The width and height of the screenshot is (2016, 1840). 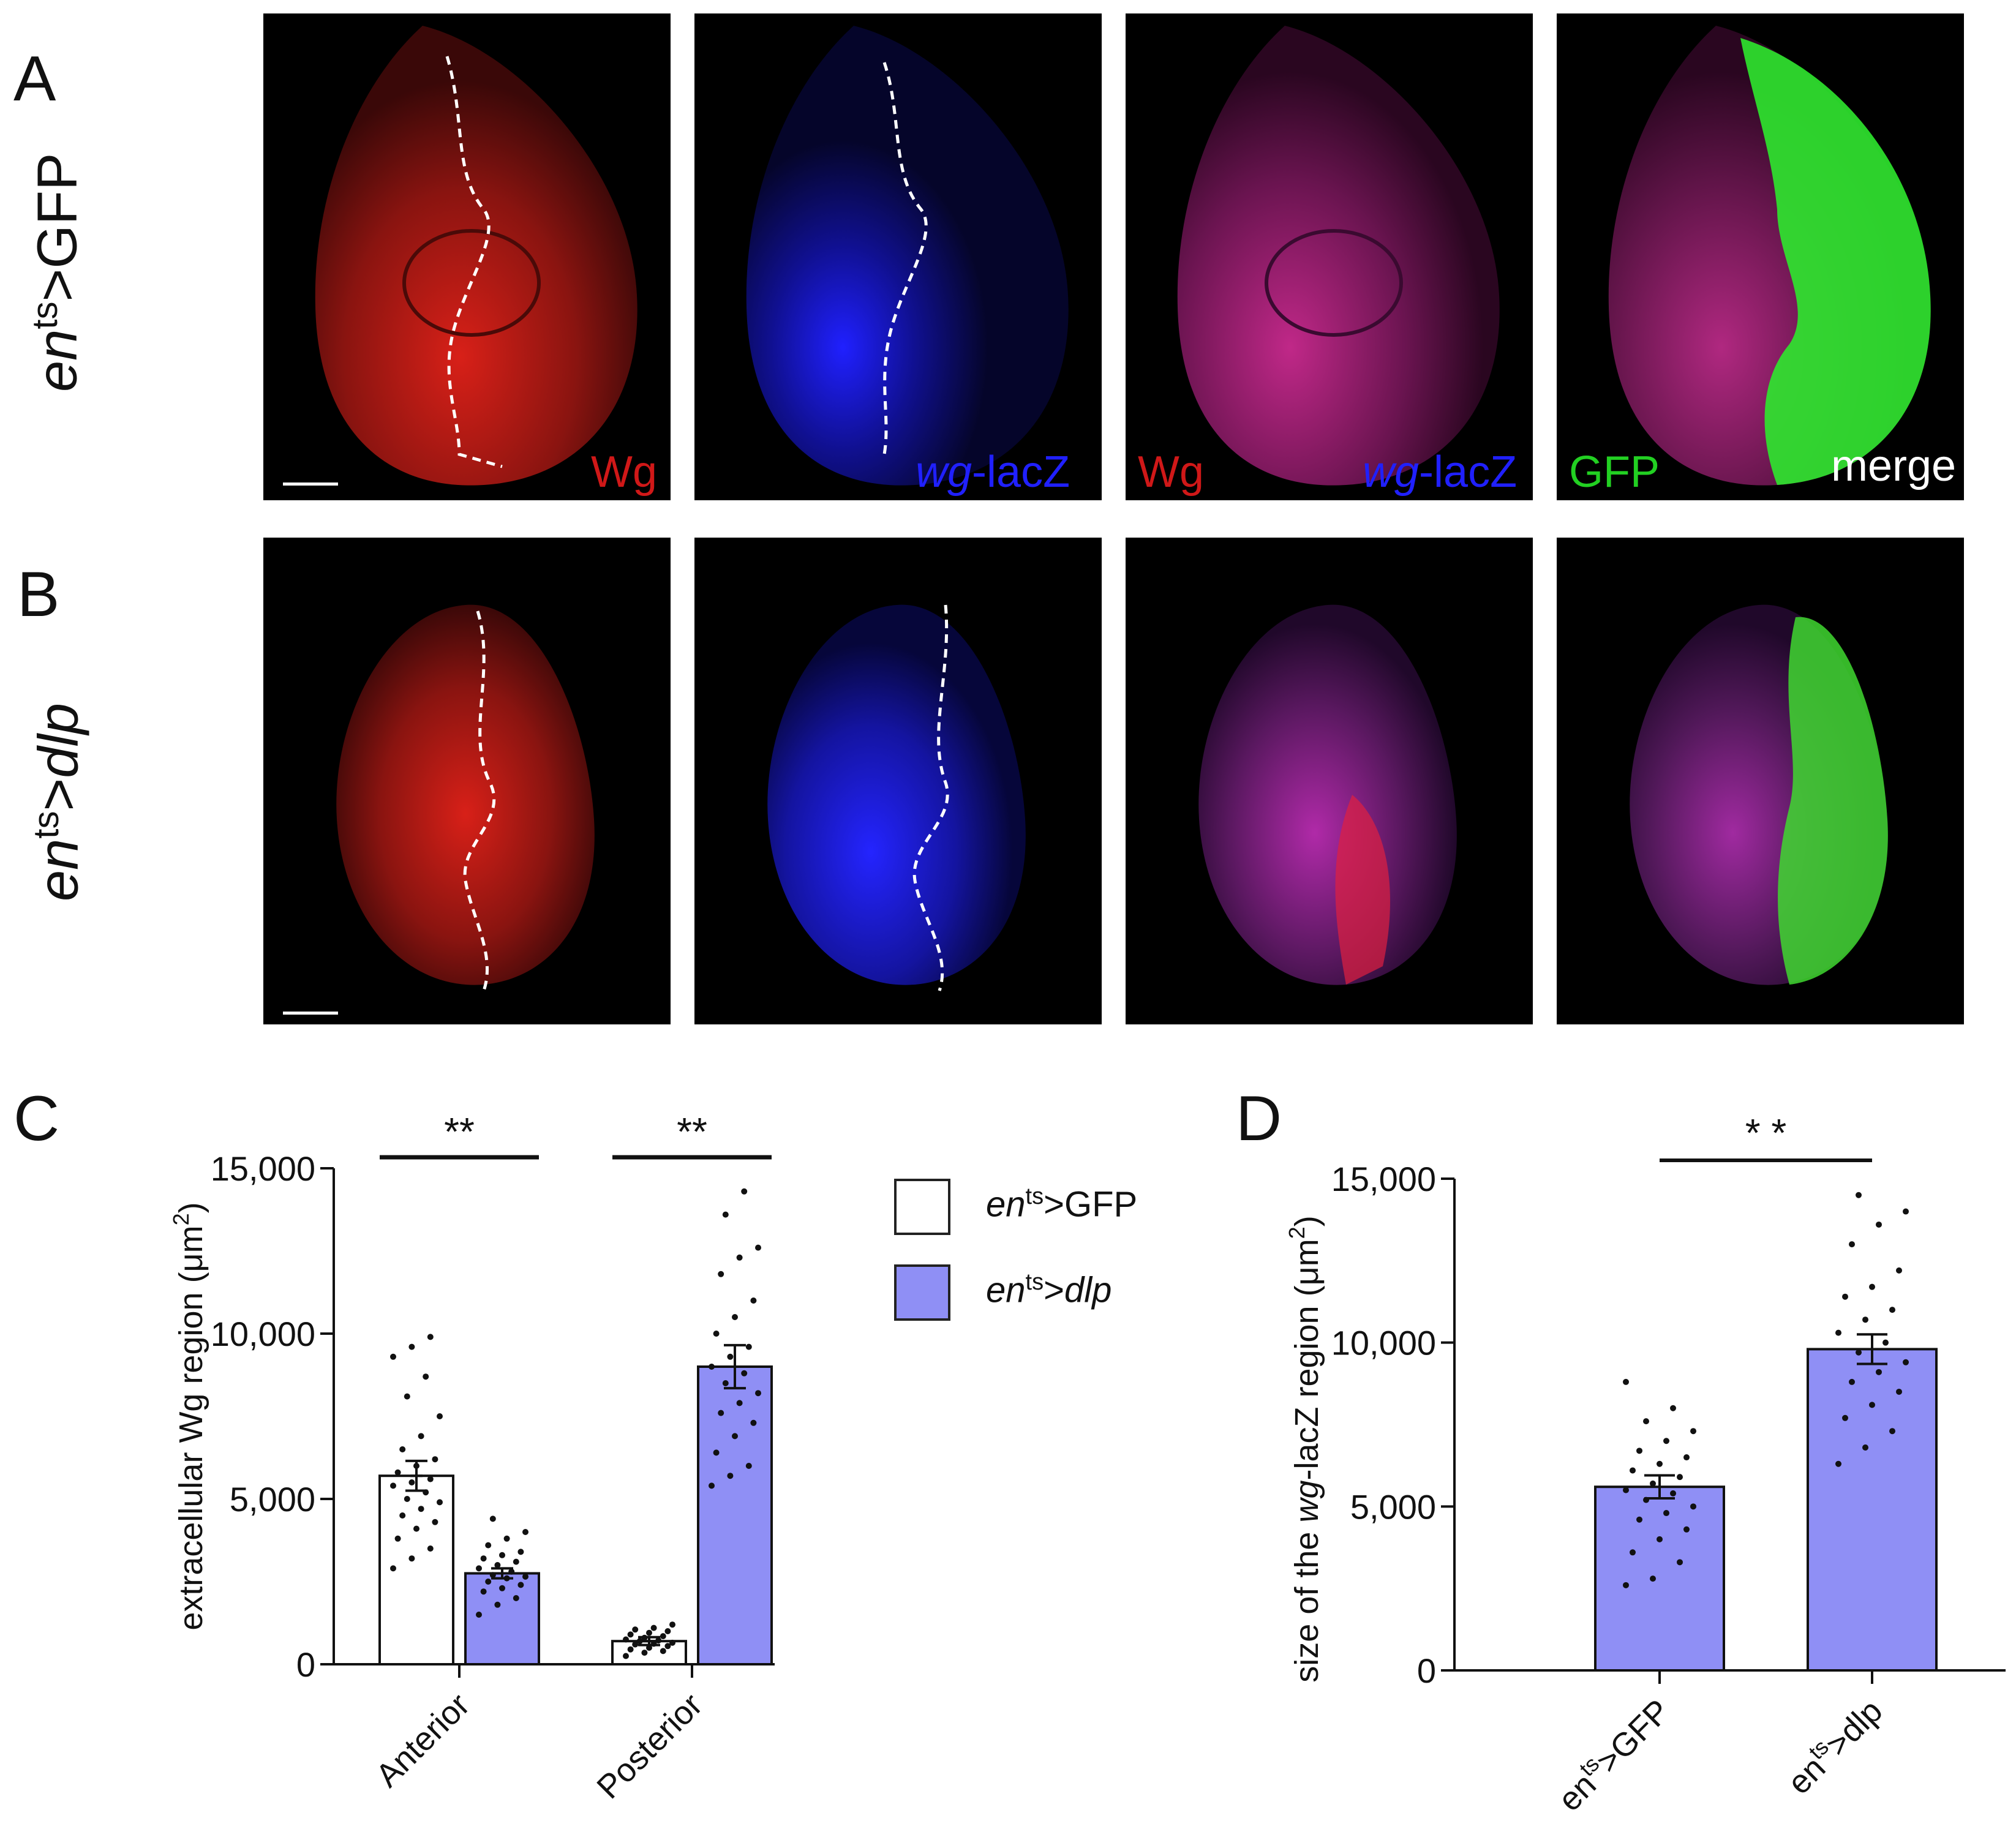 What do you see at coordinates (1872, 1510) in the screenshot?
I see `d-bar` at bounding box center [1872, 1510].